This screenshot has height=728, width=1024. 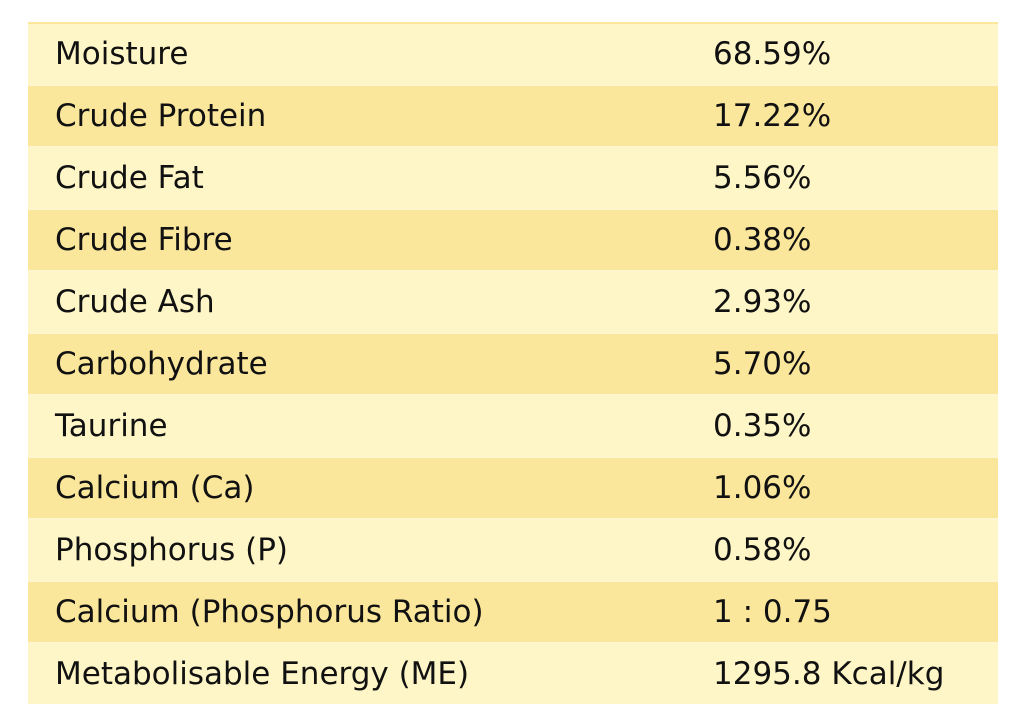 What do you see at coordinates (357, 549) in the screenshot?
I see `nutrient-name: Phosphorus (P)` at bounding box center [357, 549].